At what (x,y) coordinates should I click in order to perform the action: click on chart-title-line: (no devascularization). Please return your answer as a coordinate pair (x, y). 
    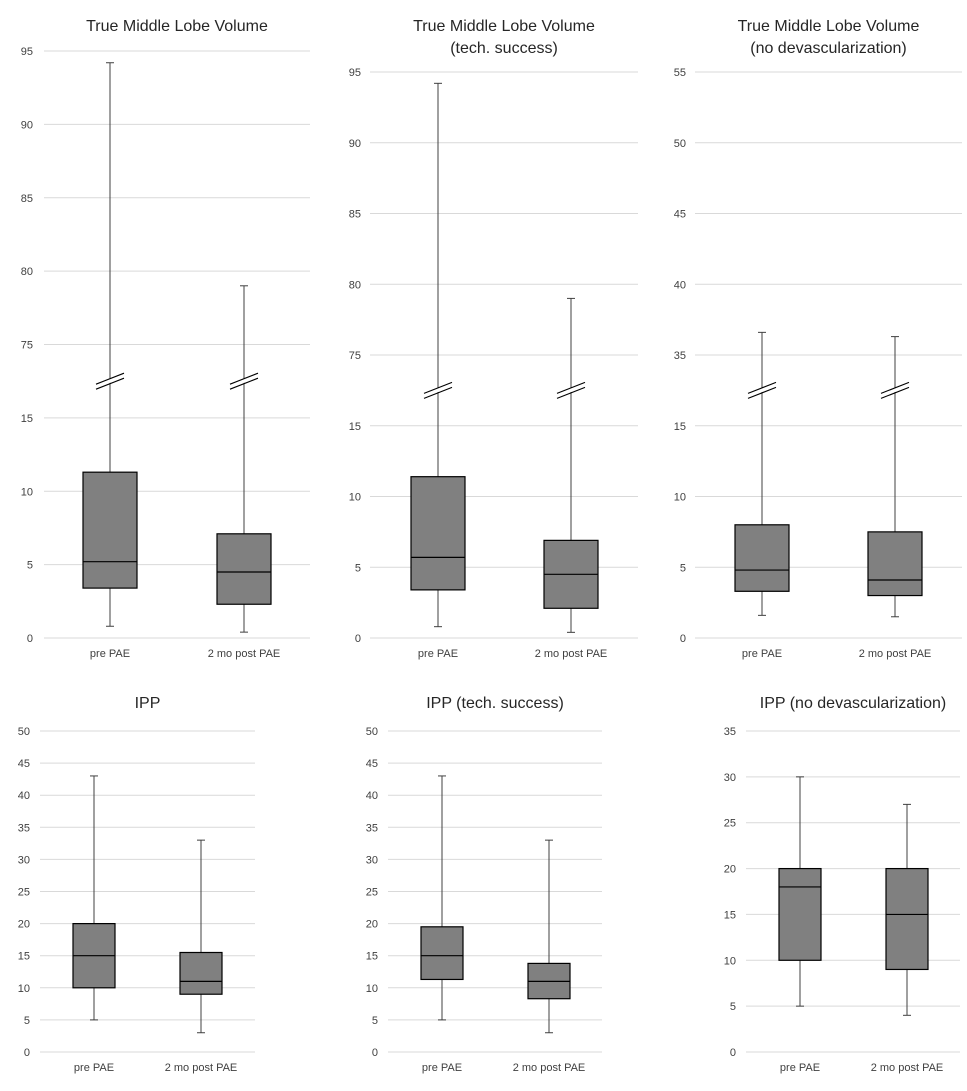
    Looking at the image, I should click on (828, 48).